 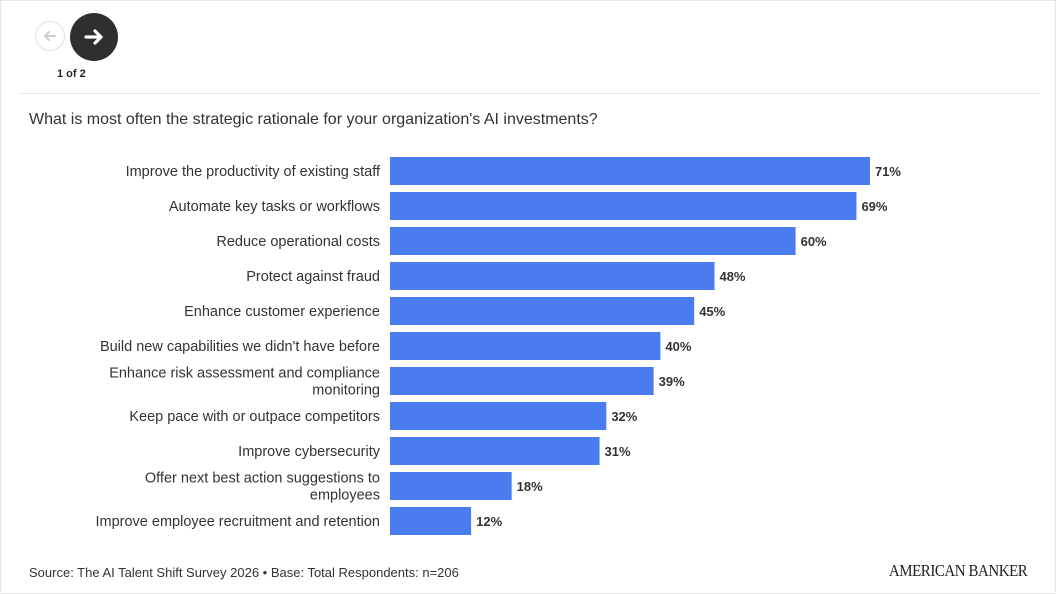 What do you see at coordinates (313, 277) in the screenshot?
I see `category-label: Protect against fraud` at bounding box center [313, 277].